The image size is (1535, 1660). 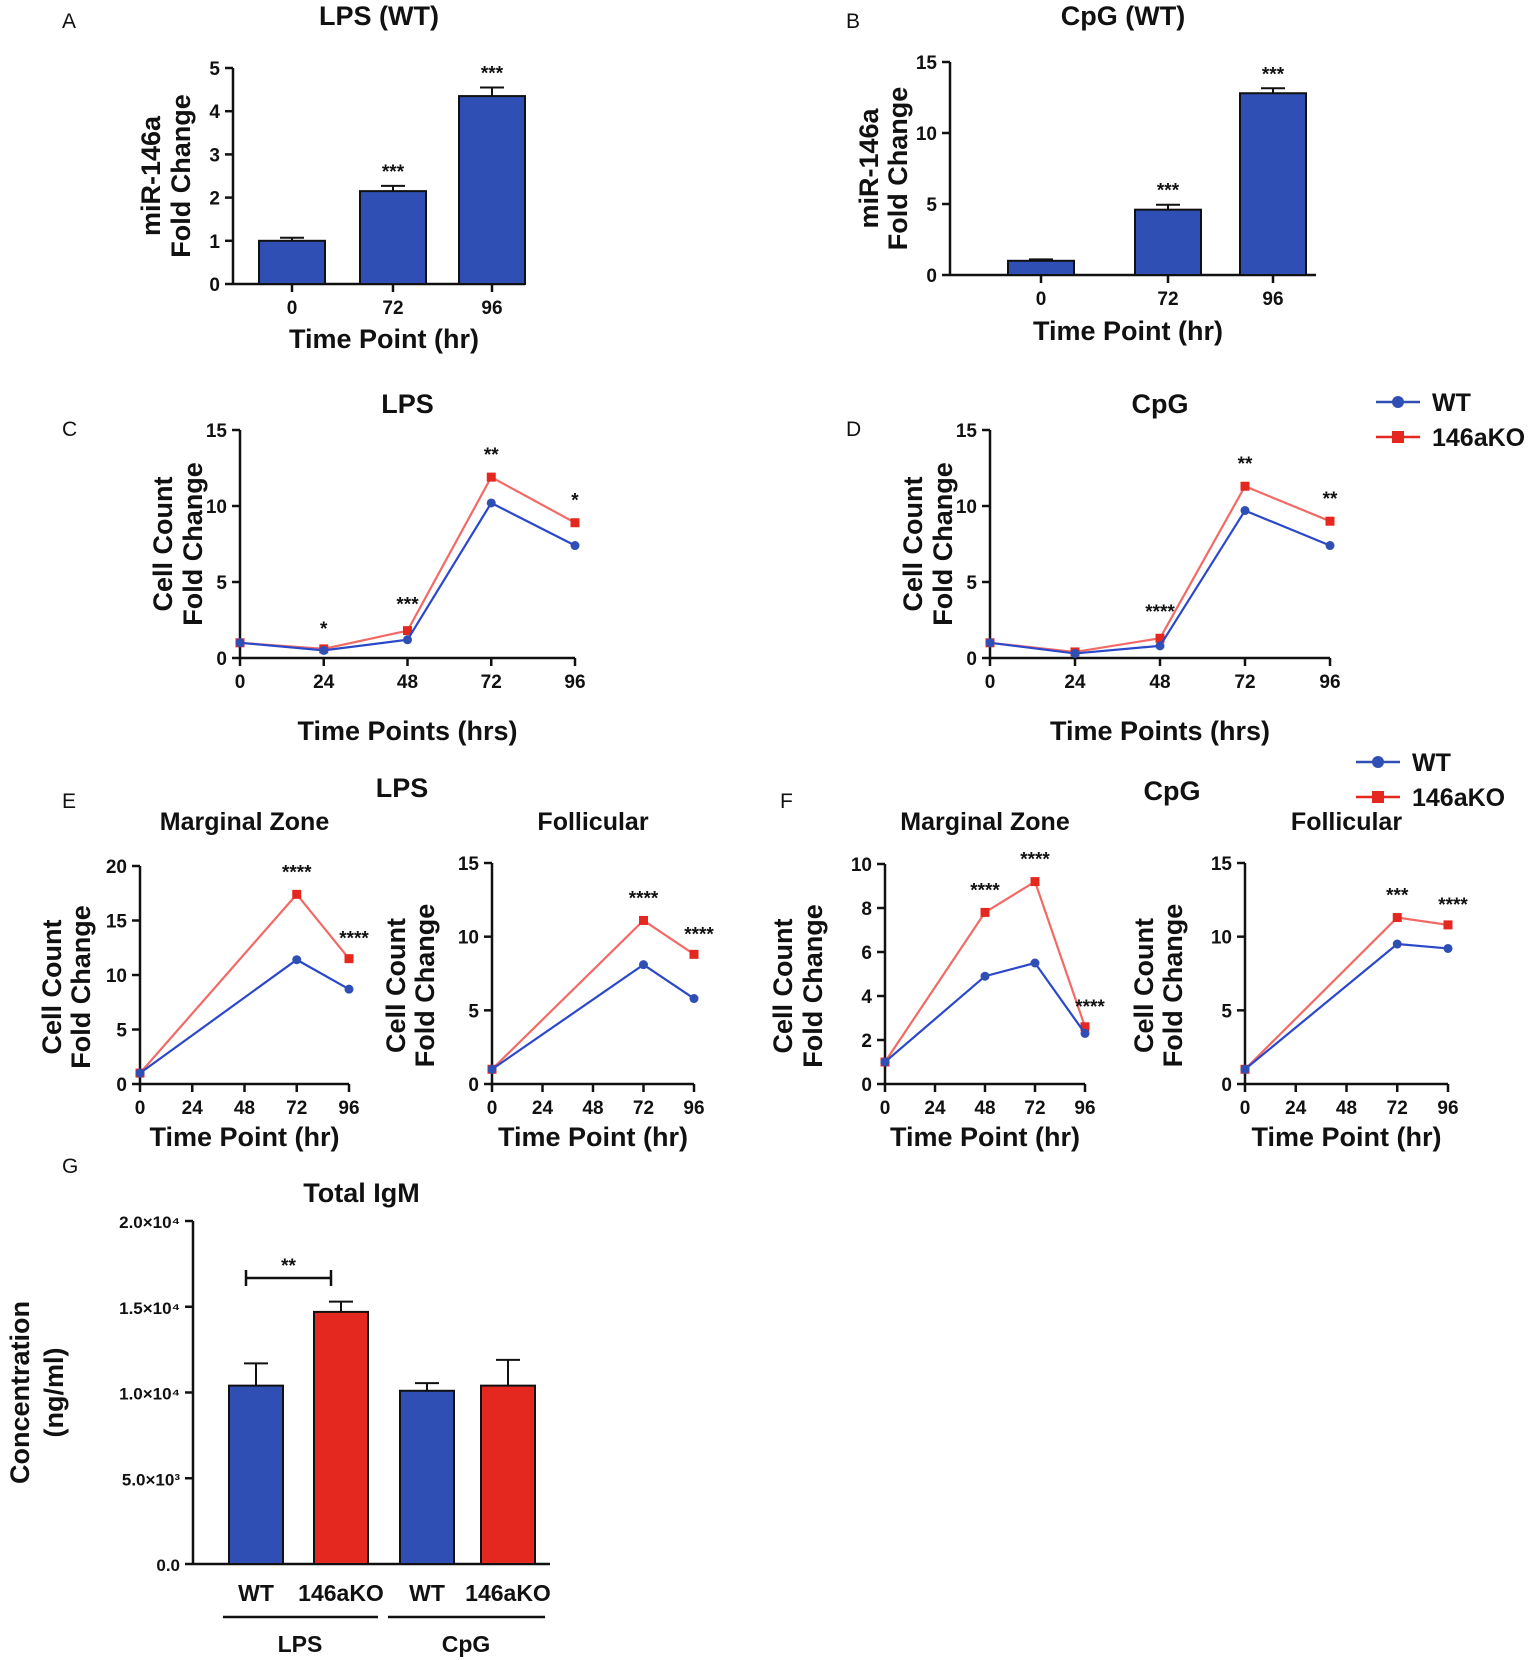 I want to click on panel-label: F, so click(x=786, y=801).